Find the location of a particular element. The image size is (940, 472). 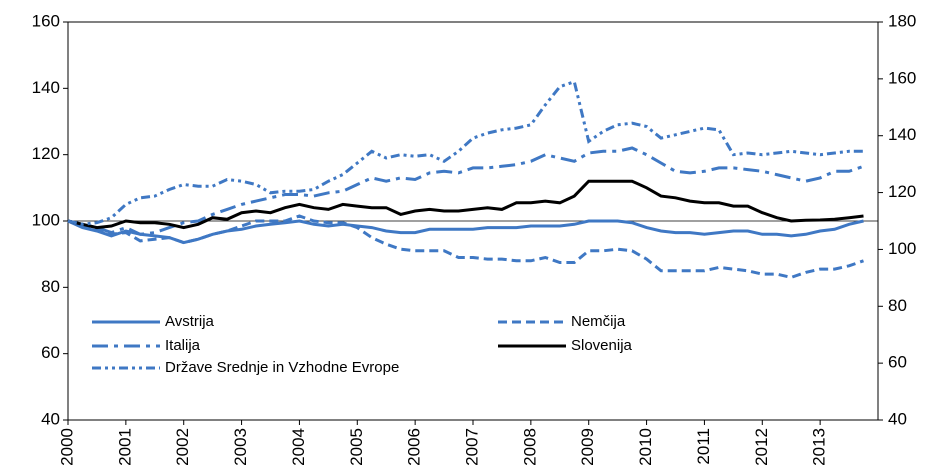

x-tick-label: 2006 is located at coordinates (414, 447).